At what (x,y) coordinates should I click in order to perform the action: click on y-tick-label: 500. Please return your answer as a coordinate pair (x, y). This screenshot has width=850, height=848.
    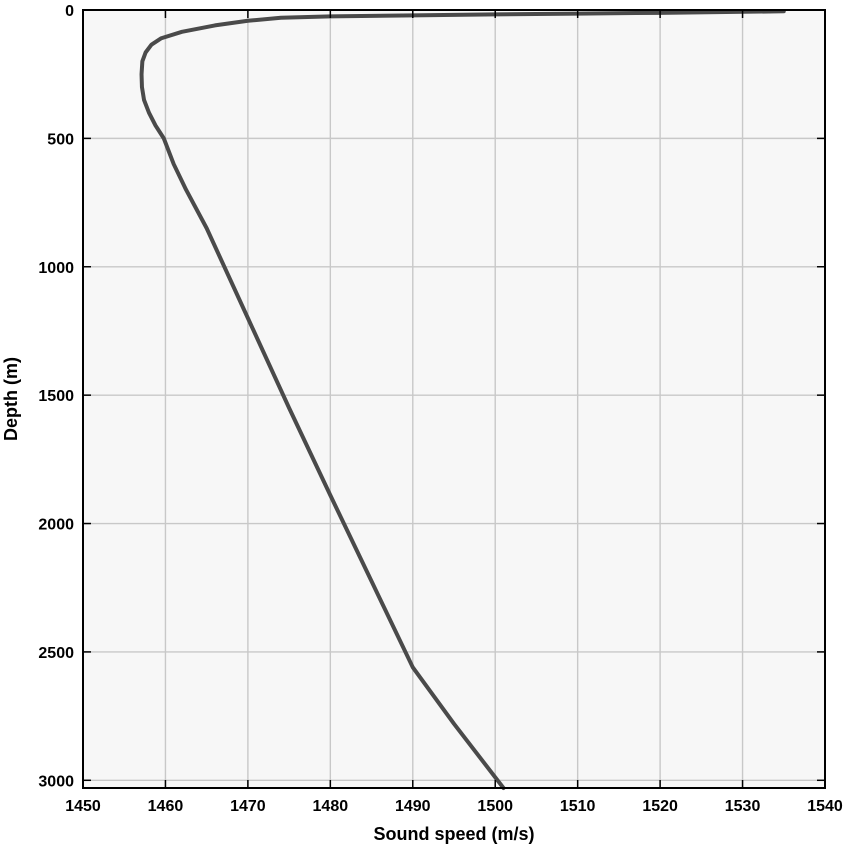
    Looking at the image, I should click on (60, 139).